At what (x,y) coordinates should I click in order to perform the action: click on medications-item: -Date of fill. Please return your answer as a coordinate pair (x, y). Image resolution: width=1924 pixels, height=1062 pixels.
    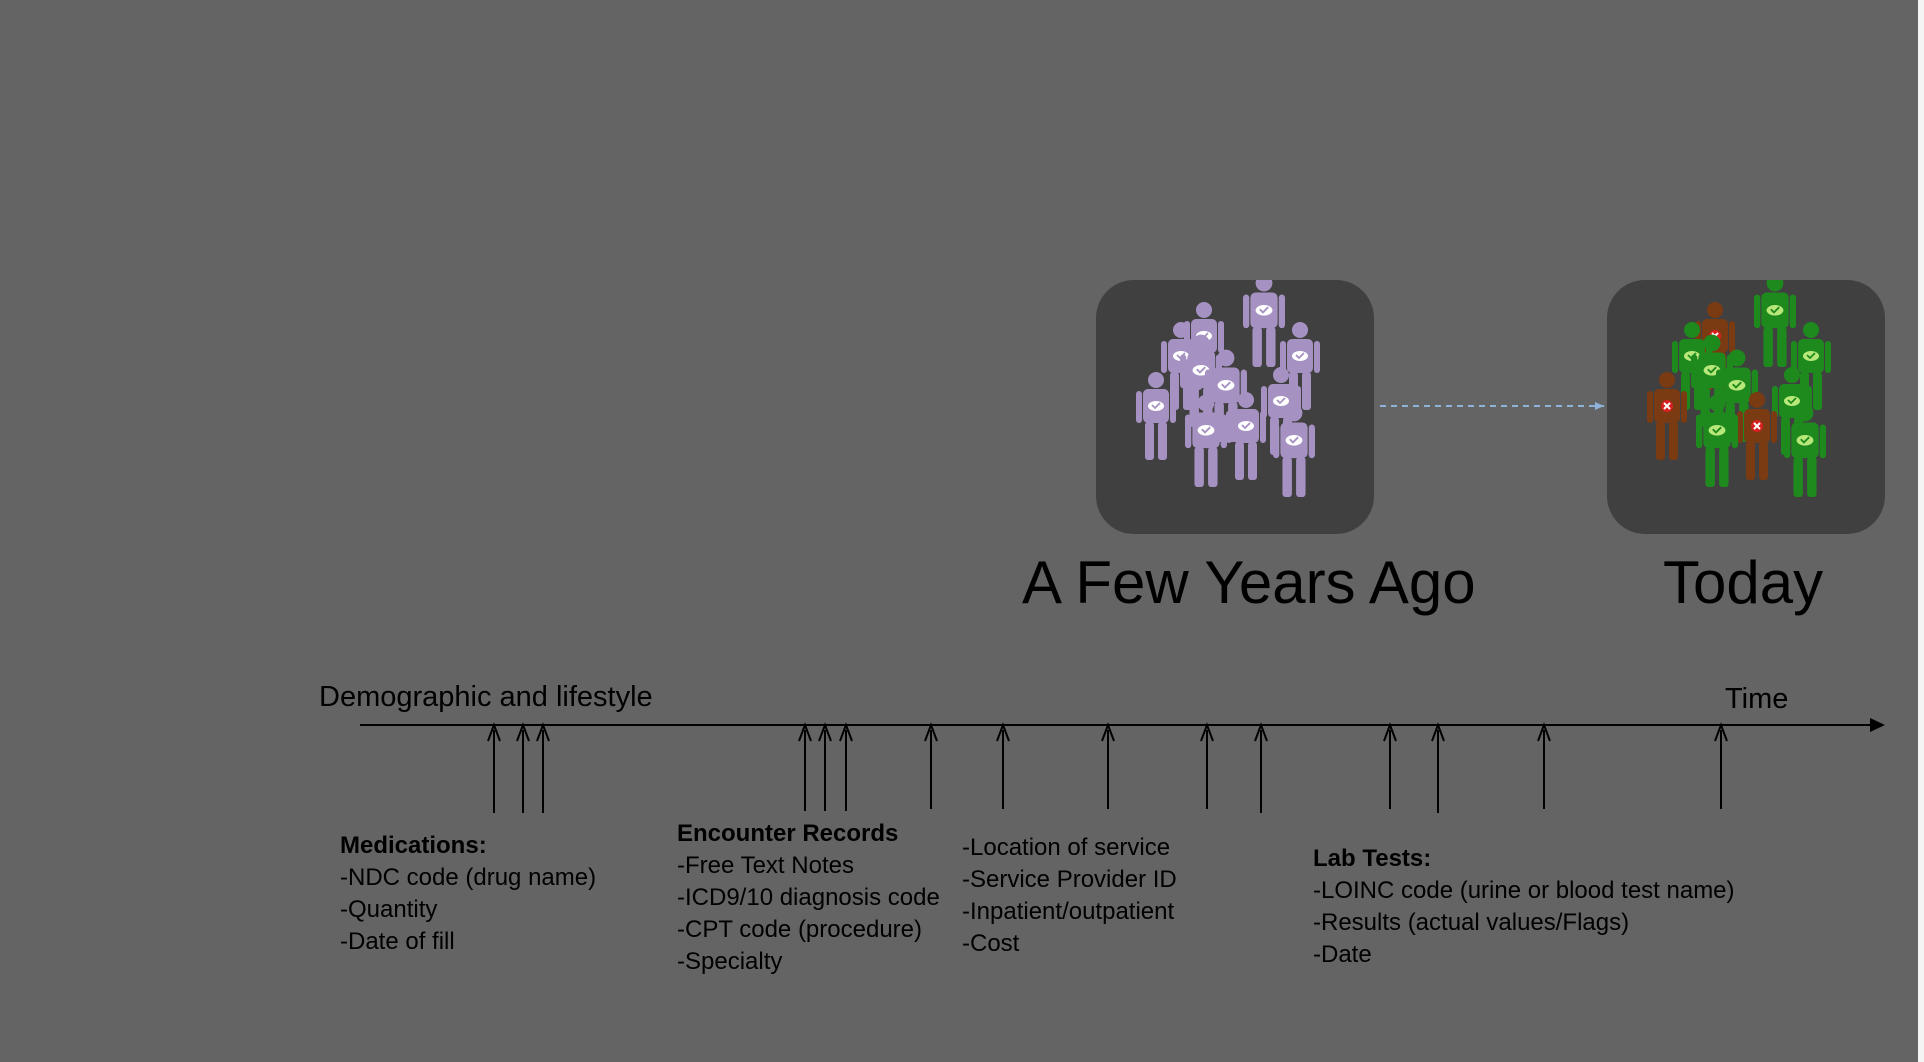
    Looking at the image, I should click on (397, 941).